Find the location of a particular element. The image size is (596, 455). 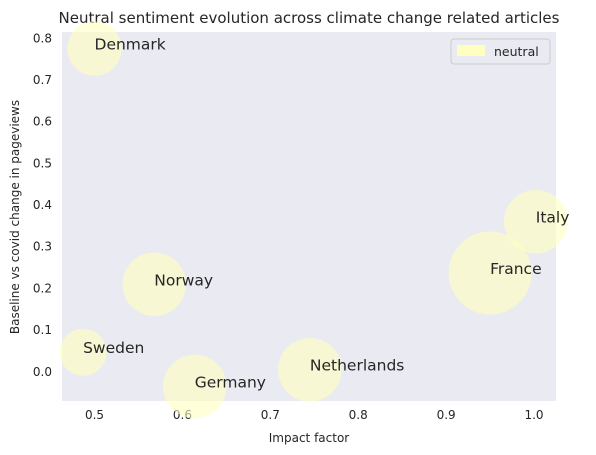

data-point-sweden is located at coordinates (83, 352).